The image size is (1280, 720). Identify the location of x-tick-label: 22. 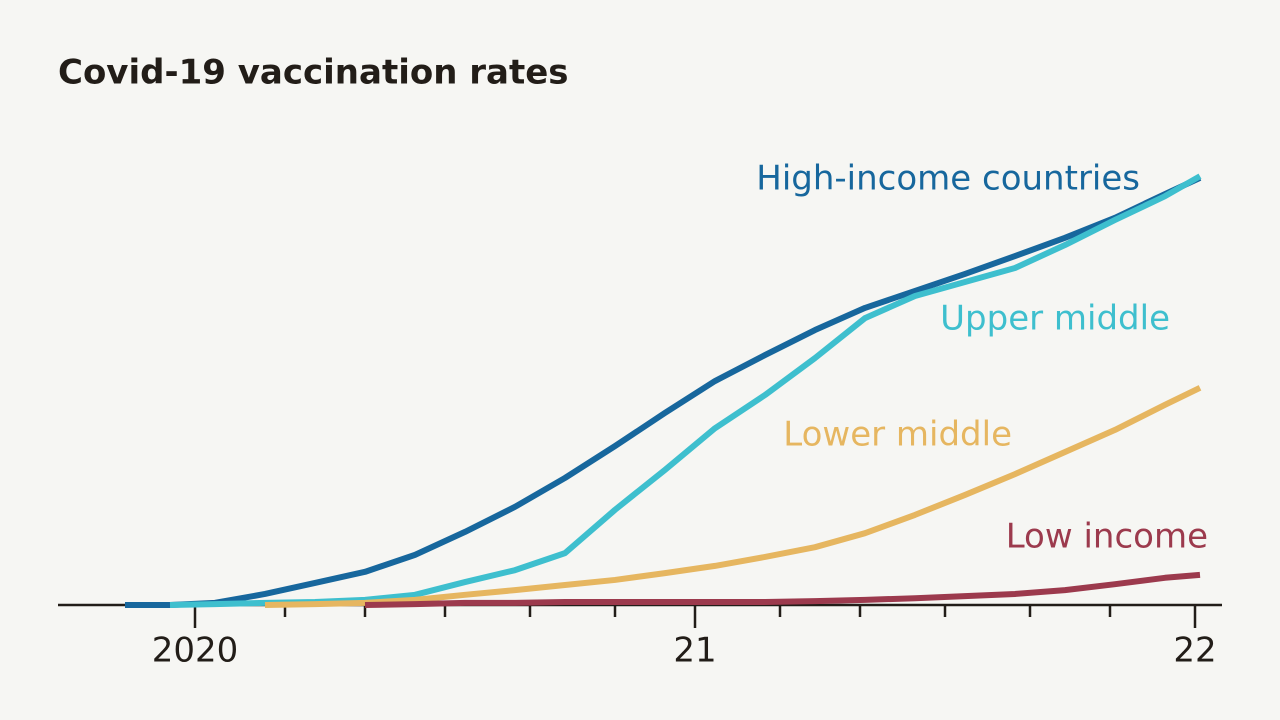
(1194, 651).